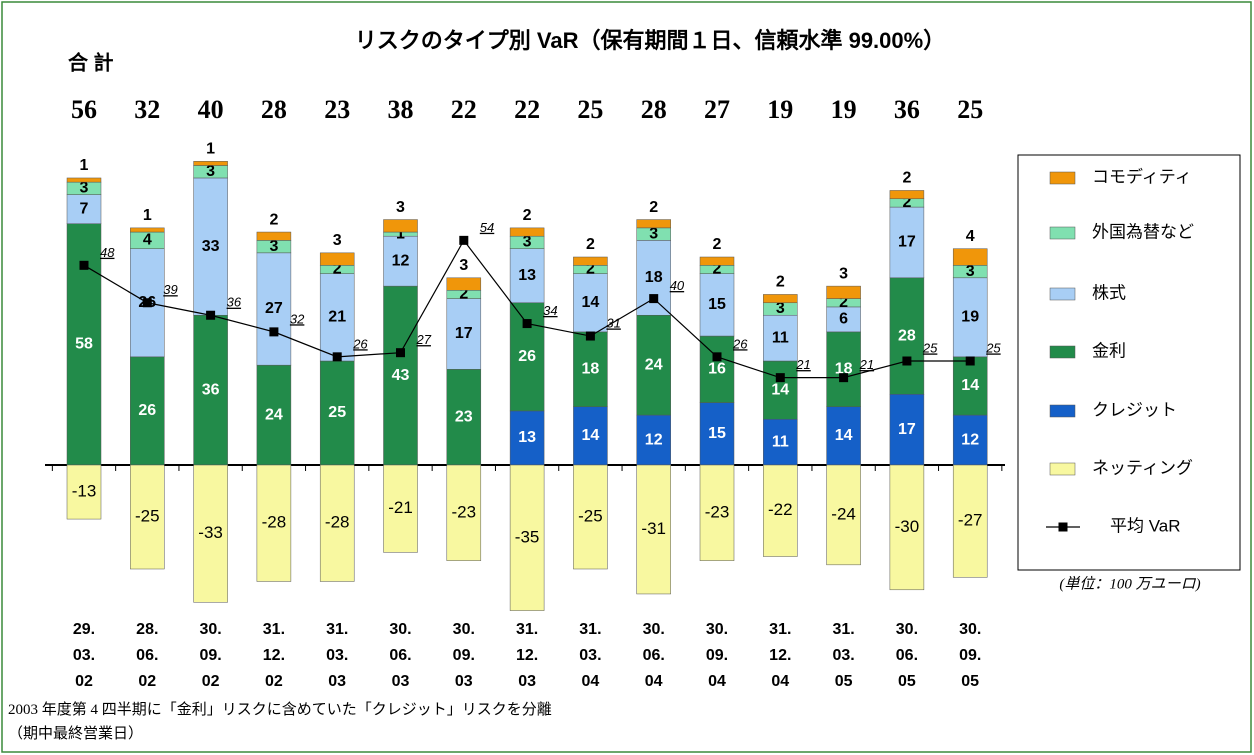 The width and height of the screenshot is (1254, 755). Describe the element at coordinates (717, 511) in the screenshot. I see `data-label: -23` at that location.